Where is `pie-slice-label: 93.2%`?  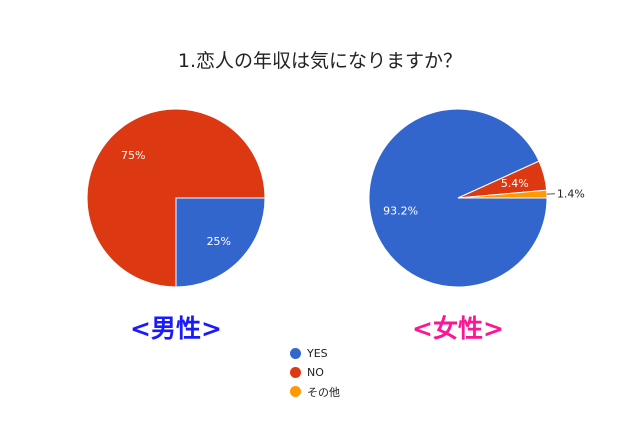 pie-slice-label: 93.2% is located at coordinates (400, 210).